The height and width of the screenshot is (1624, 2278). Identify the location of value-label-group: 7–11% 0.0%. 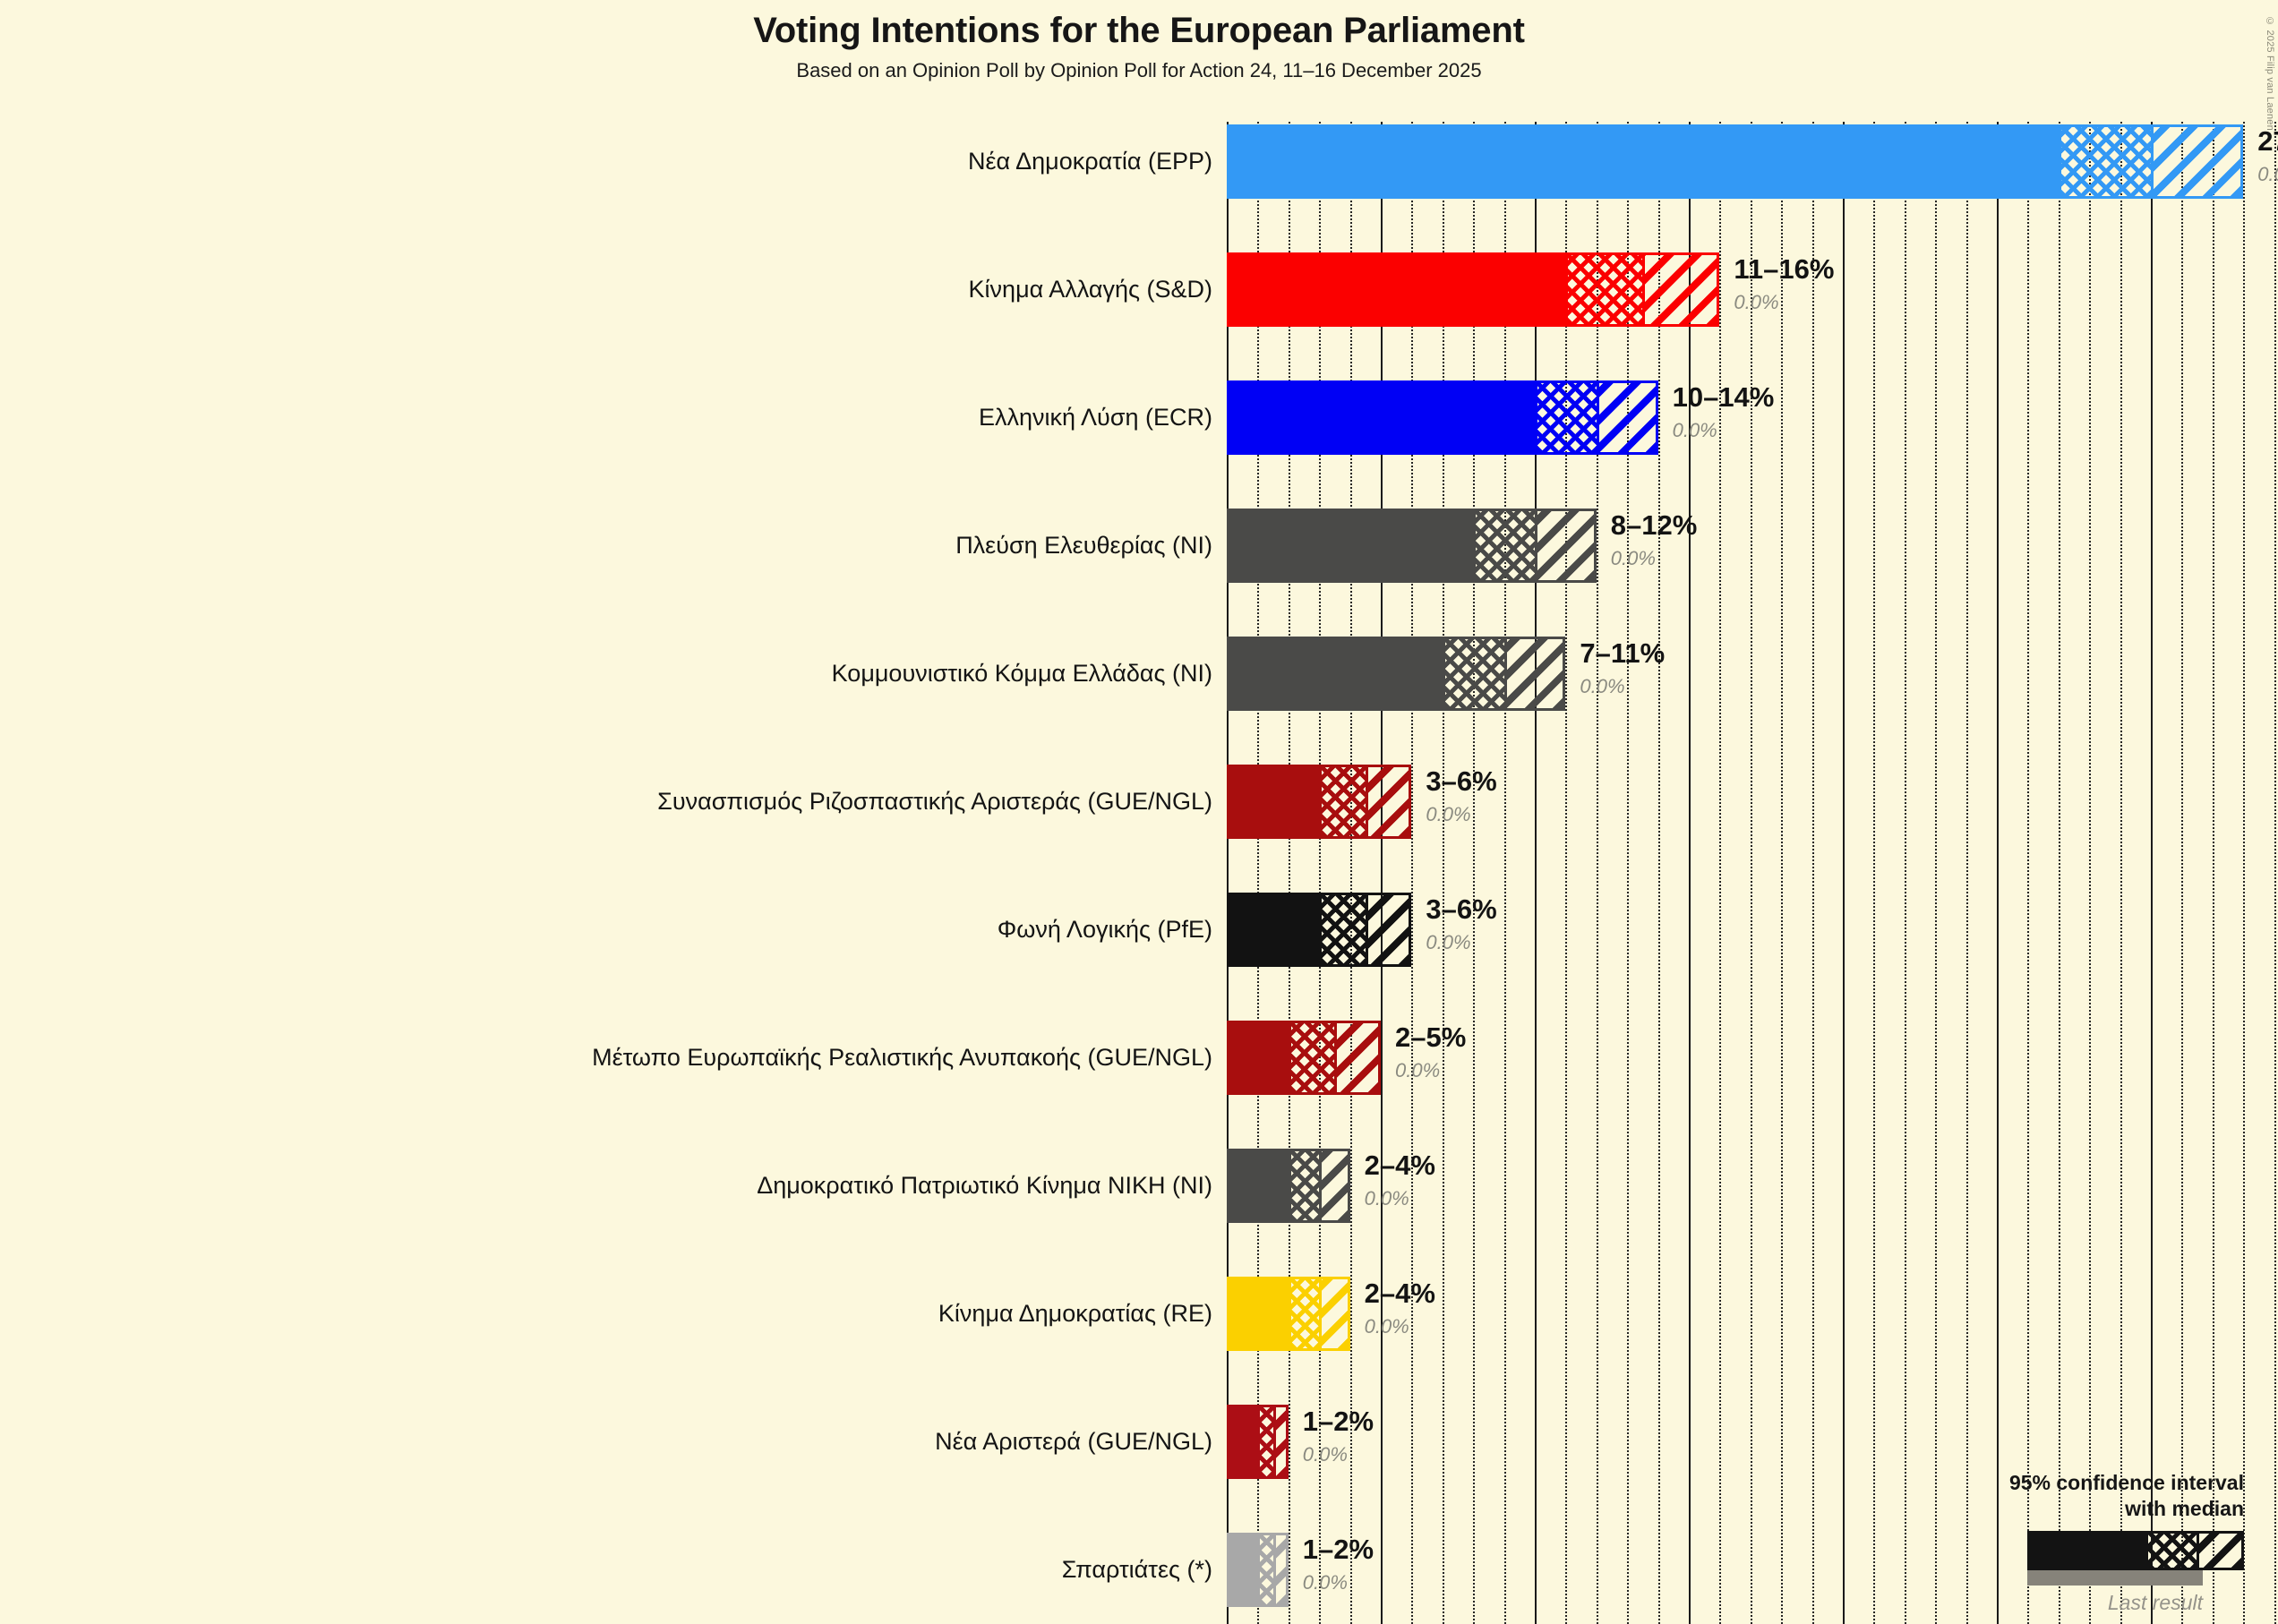
(1623, 667).